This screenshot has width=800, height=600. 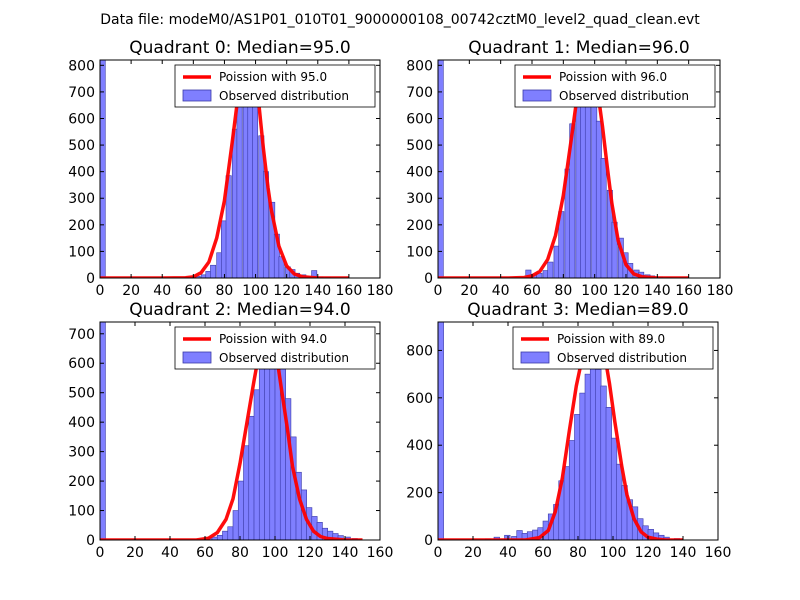 I want to click on plot-area, so click(x=560, y=431).